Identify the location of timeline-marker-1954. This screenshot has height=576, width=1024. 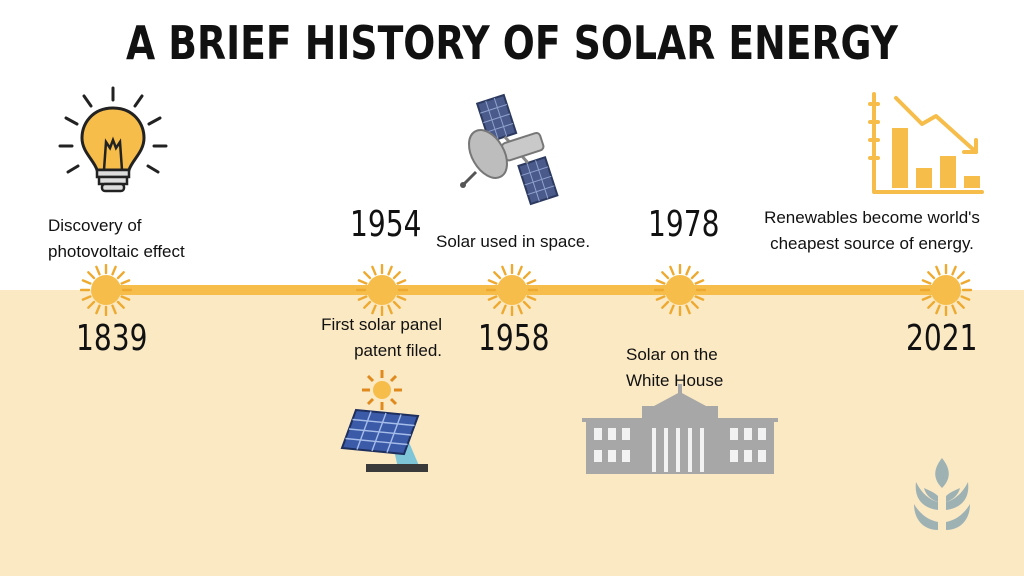
(382, 290).